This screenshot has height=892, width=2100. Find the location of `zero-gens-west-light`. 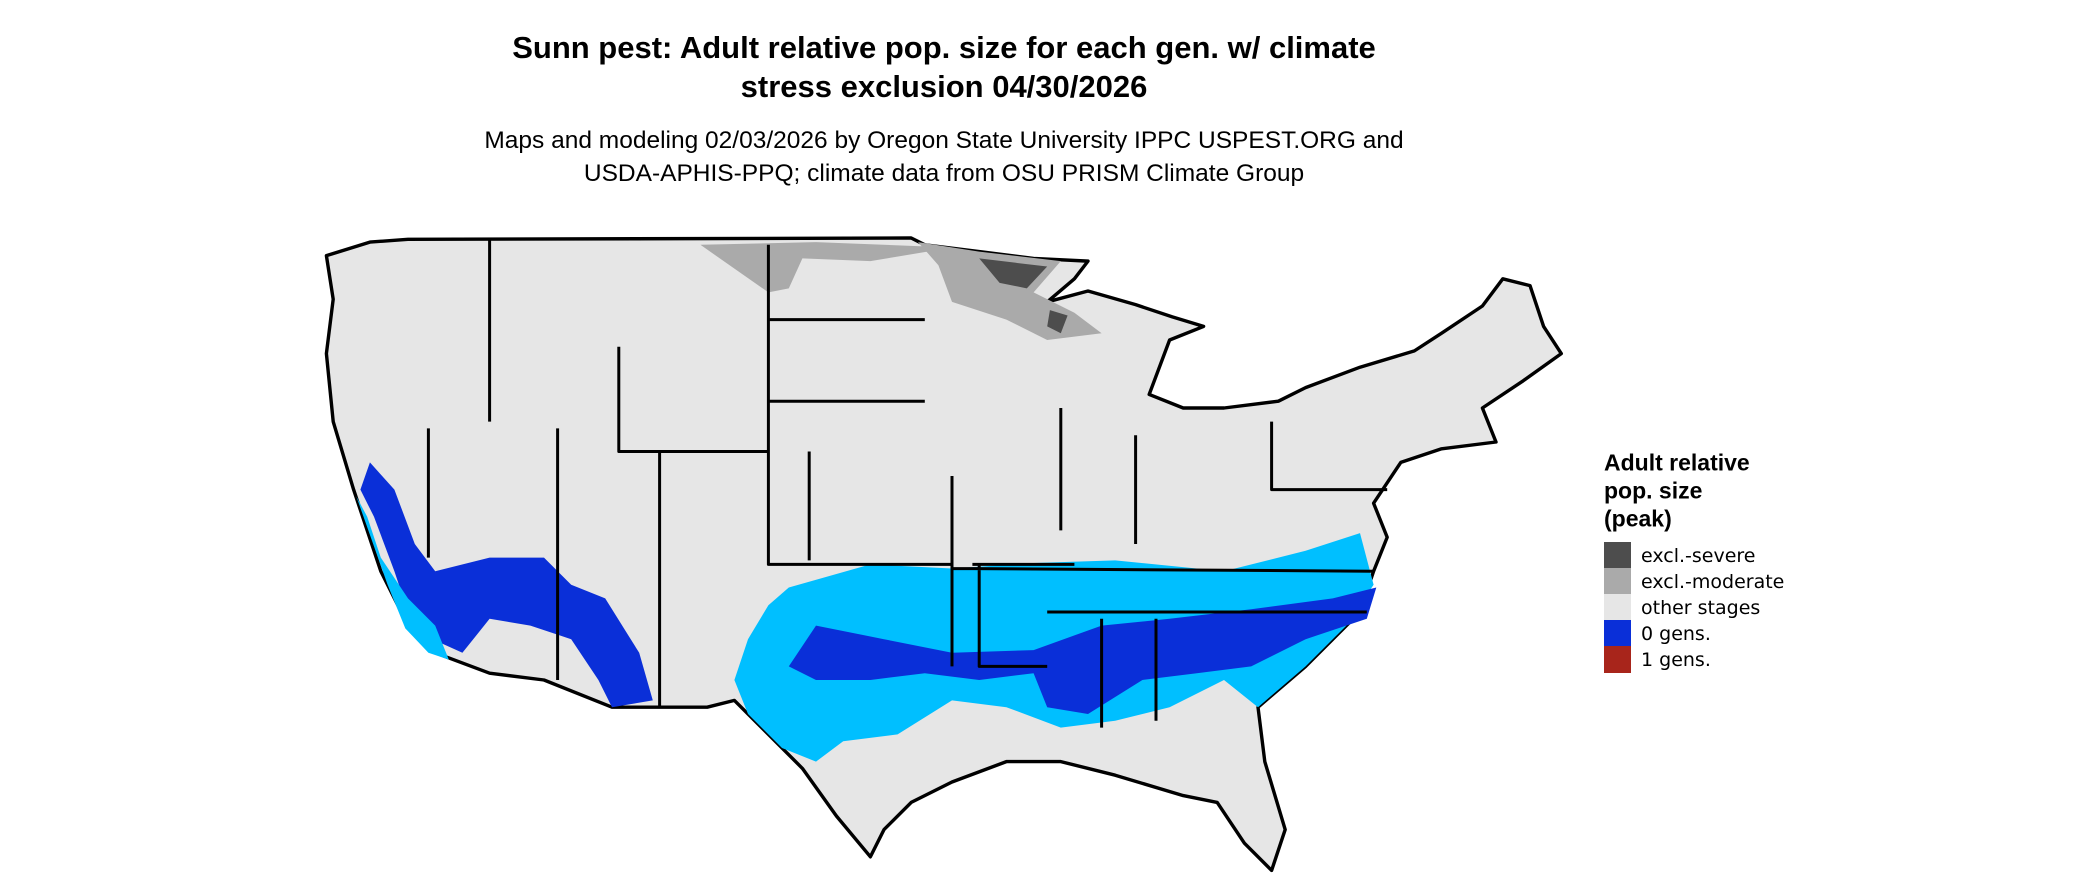

zero-gens-west-light is located at coordinates (402, 578).